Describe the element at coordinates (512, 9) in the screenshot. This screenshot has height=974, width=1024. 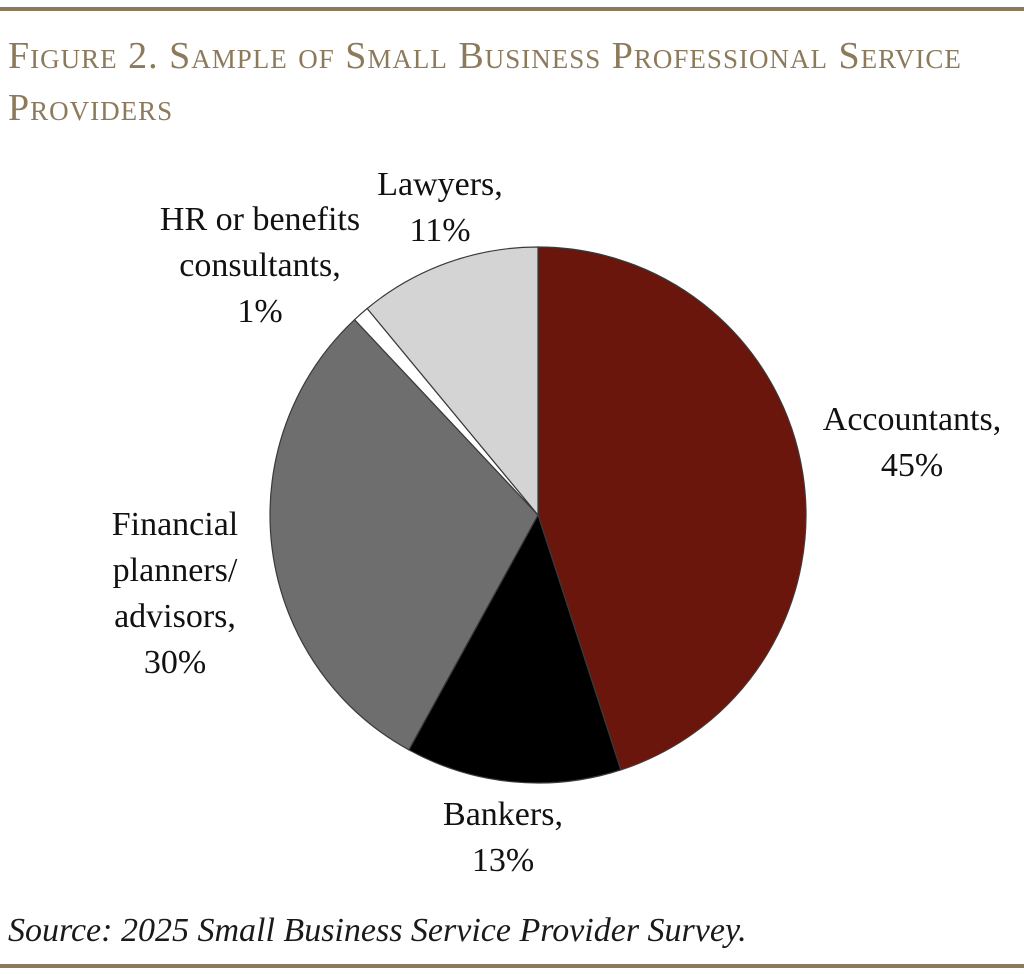
I see `top-rule` at that location.